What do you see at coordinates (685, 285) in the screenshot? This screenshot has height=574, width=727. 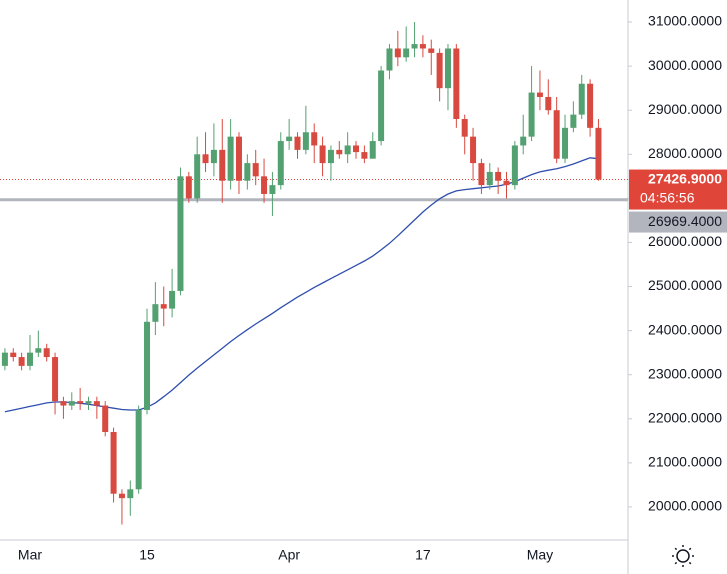 I see `y-tick-label: 25000.0000` at bounding box center [685, 285].